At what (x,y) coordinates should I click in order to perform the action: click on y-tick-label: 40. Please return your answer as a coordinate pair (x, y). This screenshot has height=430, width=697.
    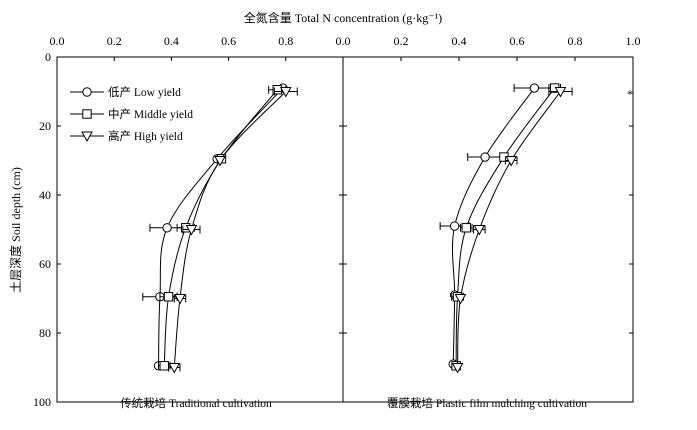
    Looking at the image, I should click on (45, 195).